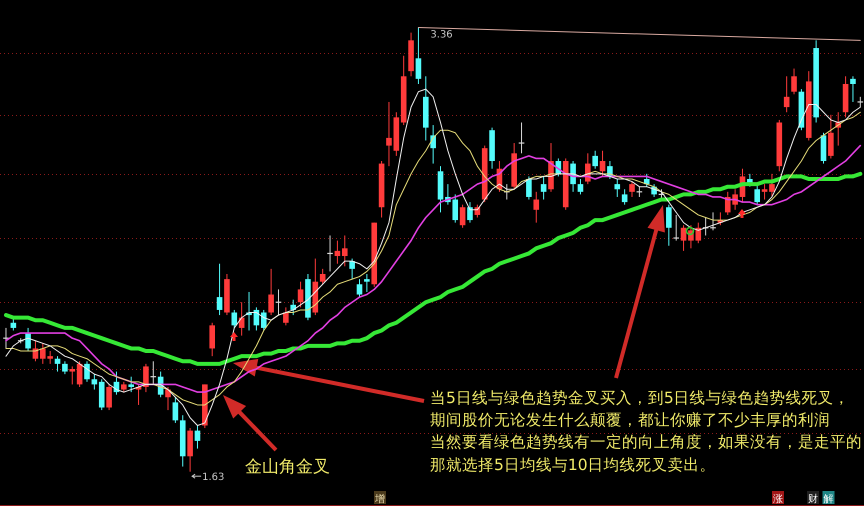 The image size is (864, 506). Describe the element at coordinates (813, 499) in the screenshot. I see `text: 财` at that location.